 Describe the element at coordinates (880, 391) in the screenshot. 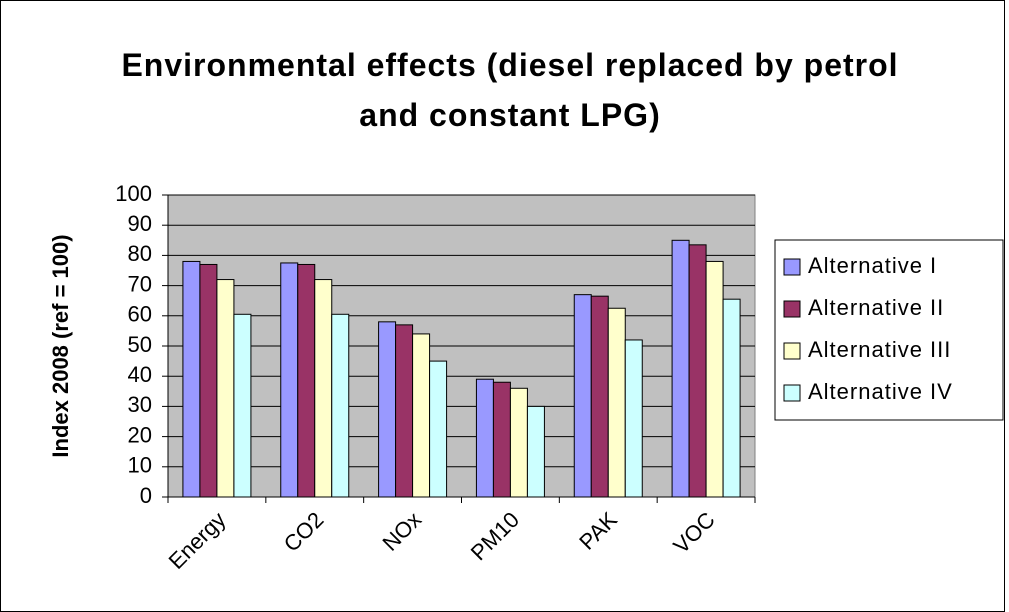

I see `legend-label: Alternative IV` at that location.